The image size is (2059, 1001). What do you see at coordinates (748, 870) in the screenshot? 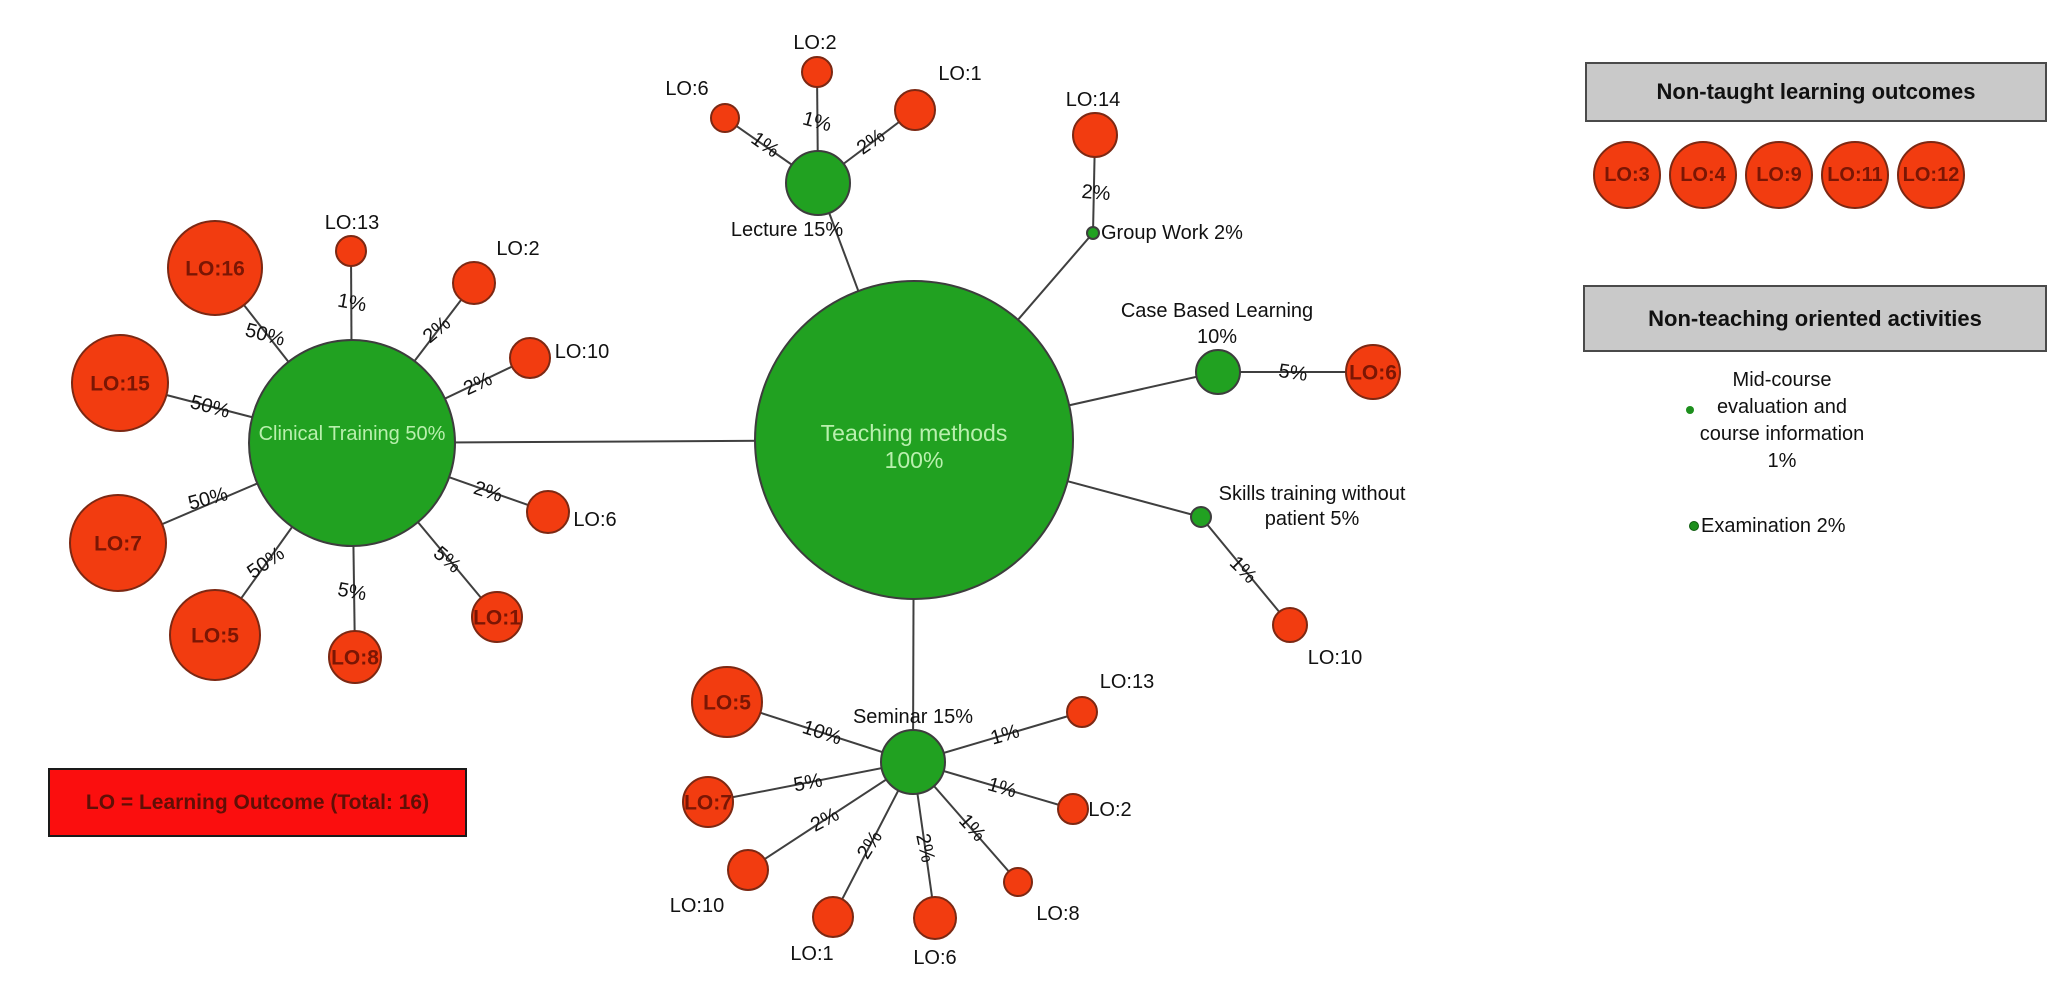
I see `node-outcome-seminar-lo10` at bounding box center [748, 870].